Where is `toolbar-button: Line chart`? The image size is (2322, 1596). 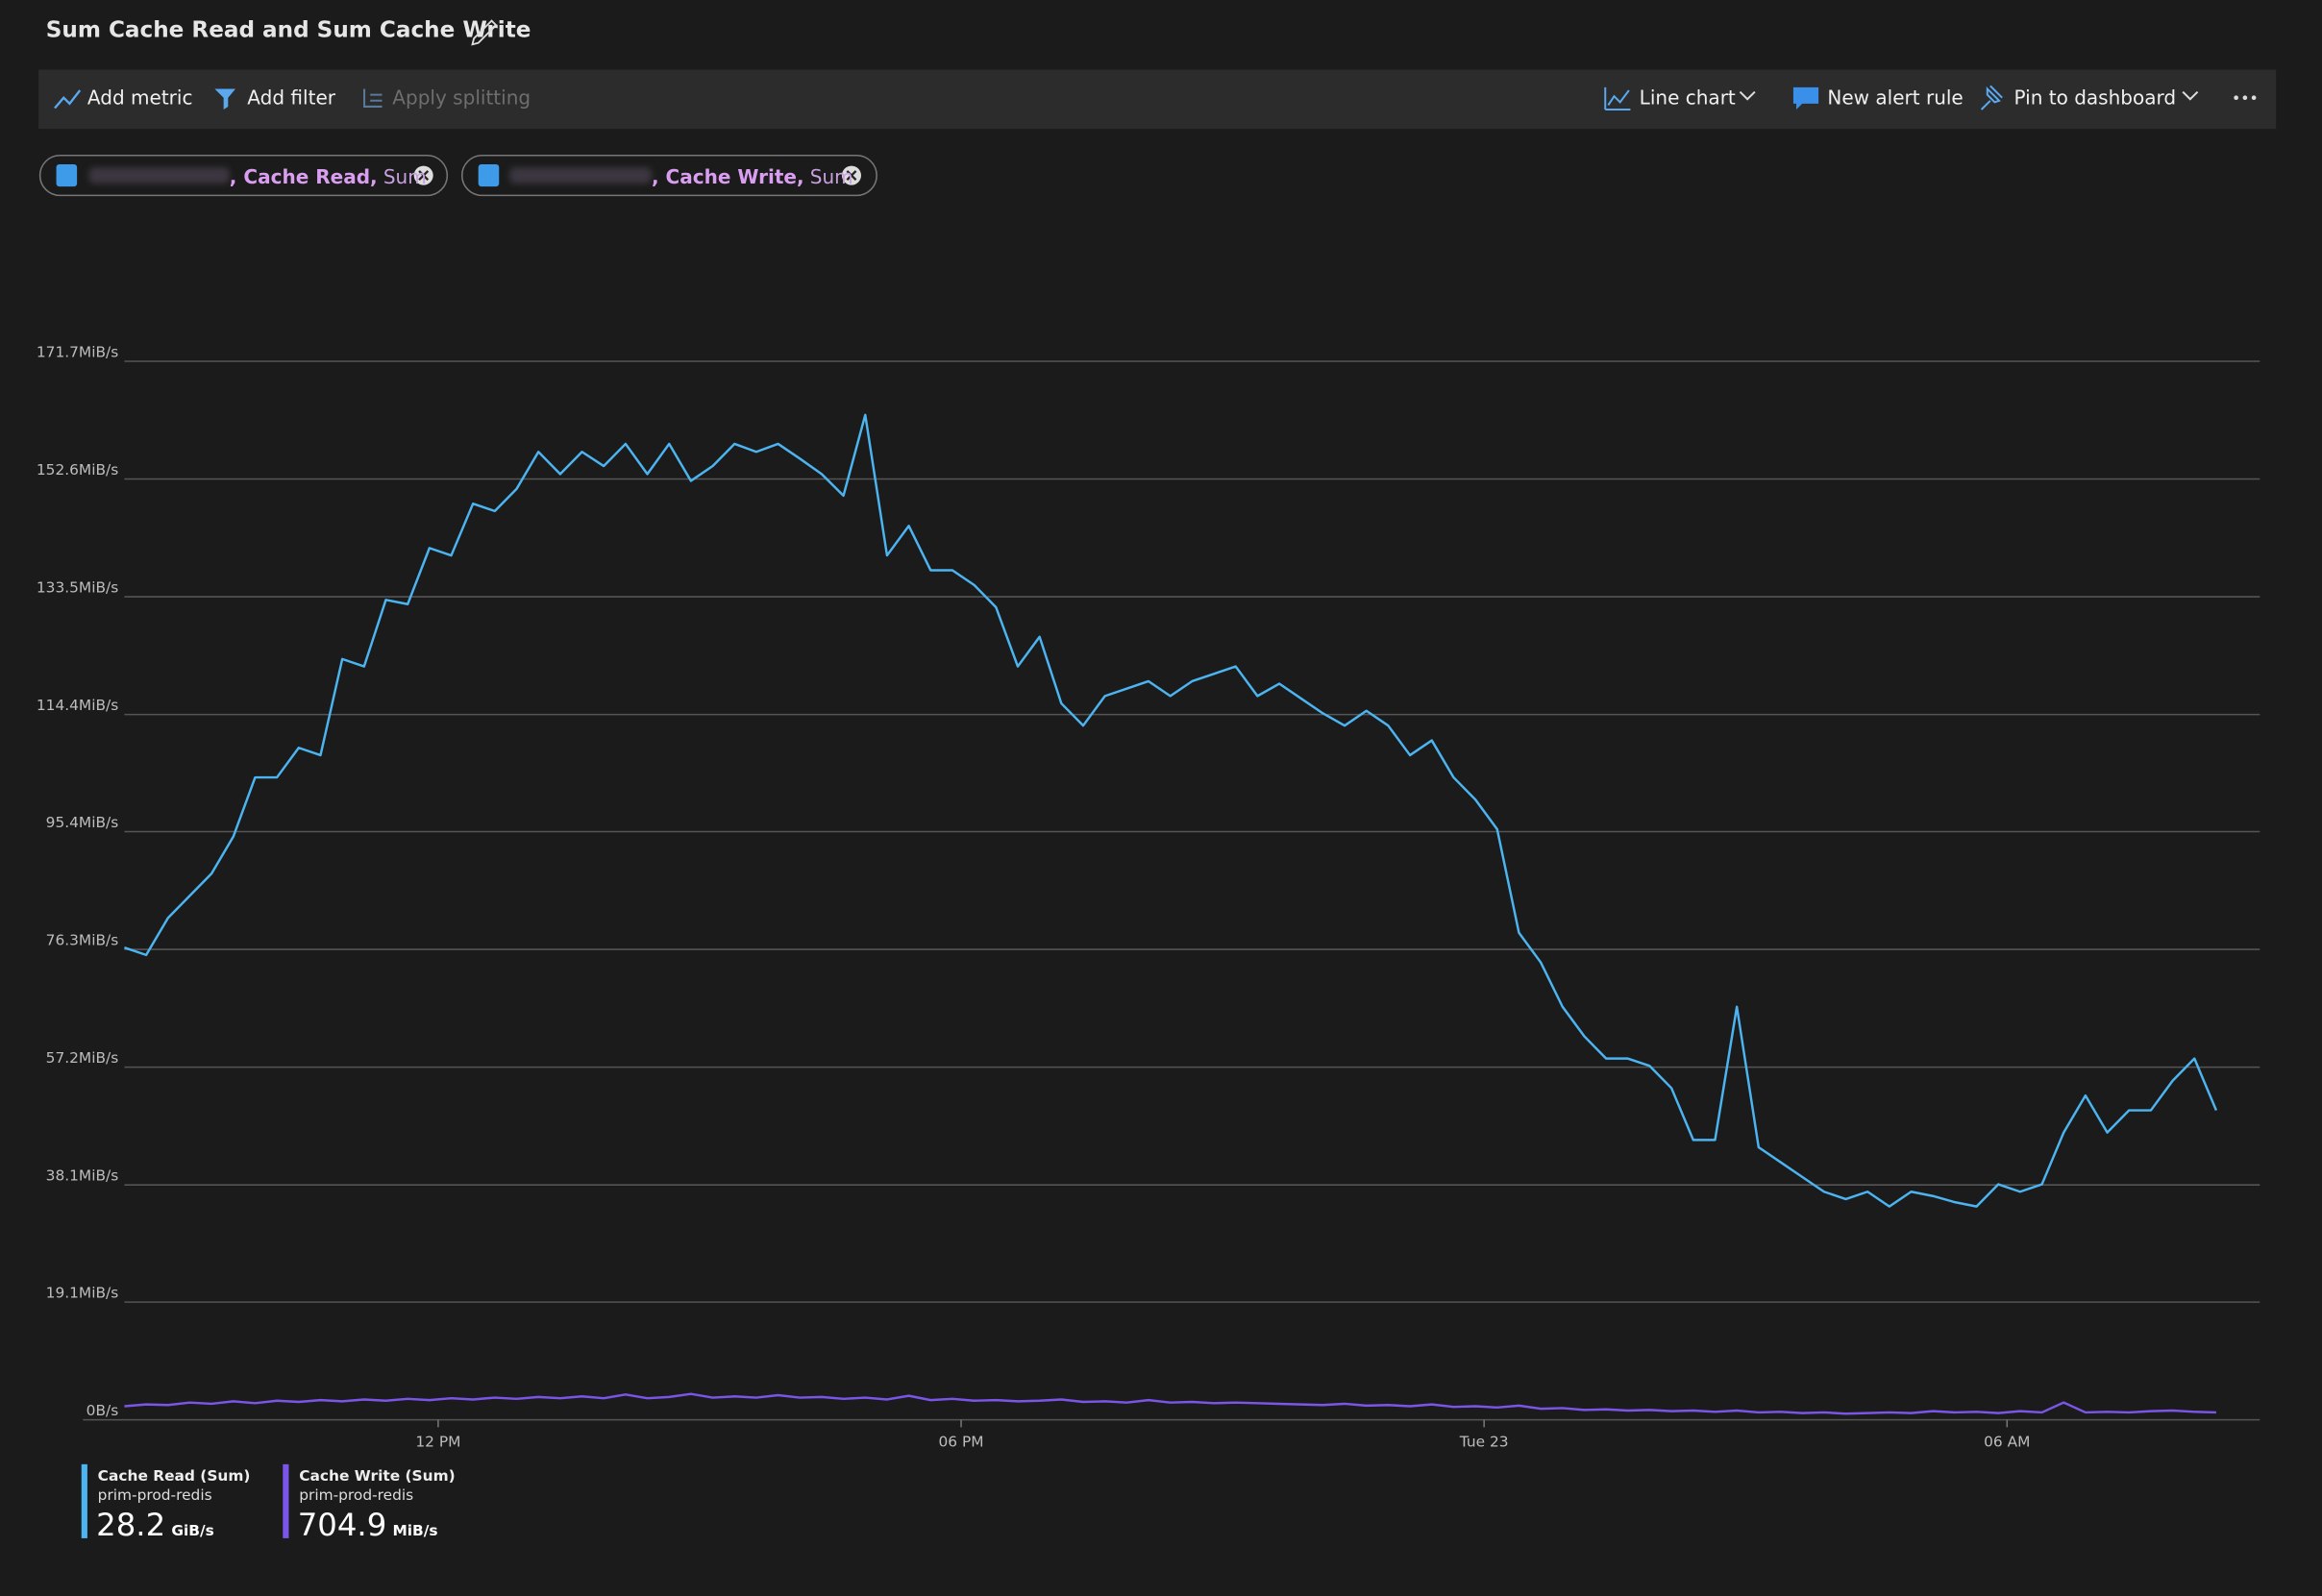
toolbar-button: Line chart is located at coordinates (1688, 98).